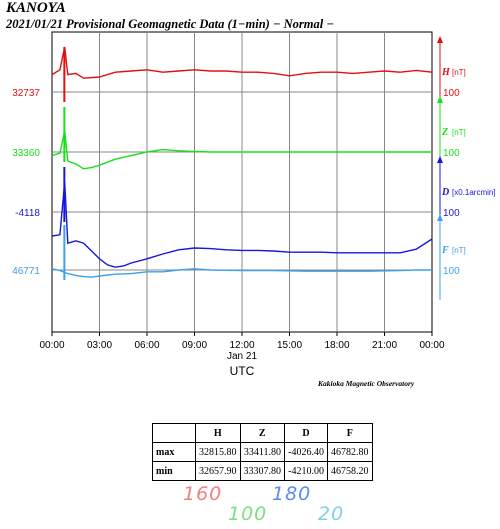 Image resolution: width=500 pixels, height=529 pixels. I want to click on series-unit-h: [nT], so click(459, 72).